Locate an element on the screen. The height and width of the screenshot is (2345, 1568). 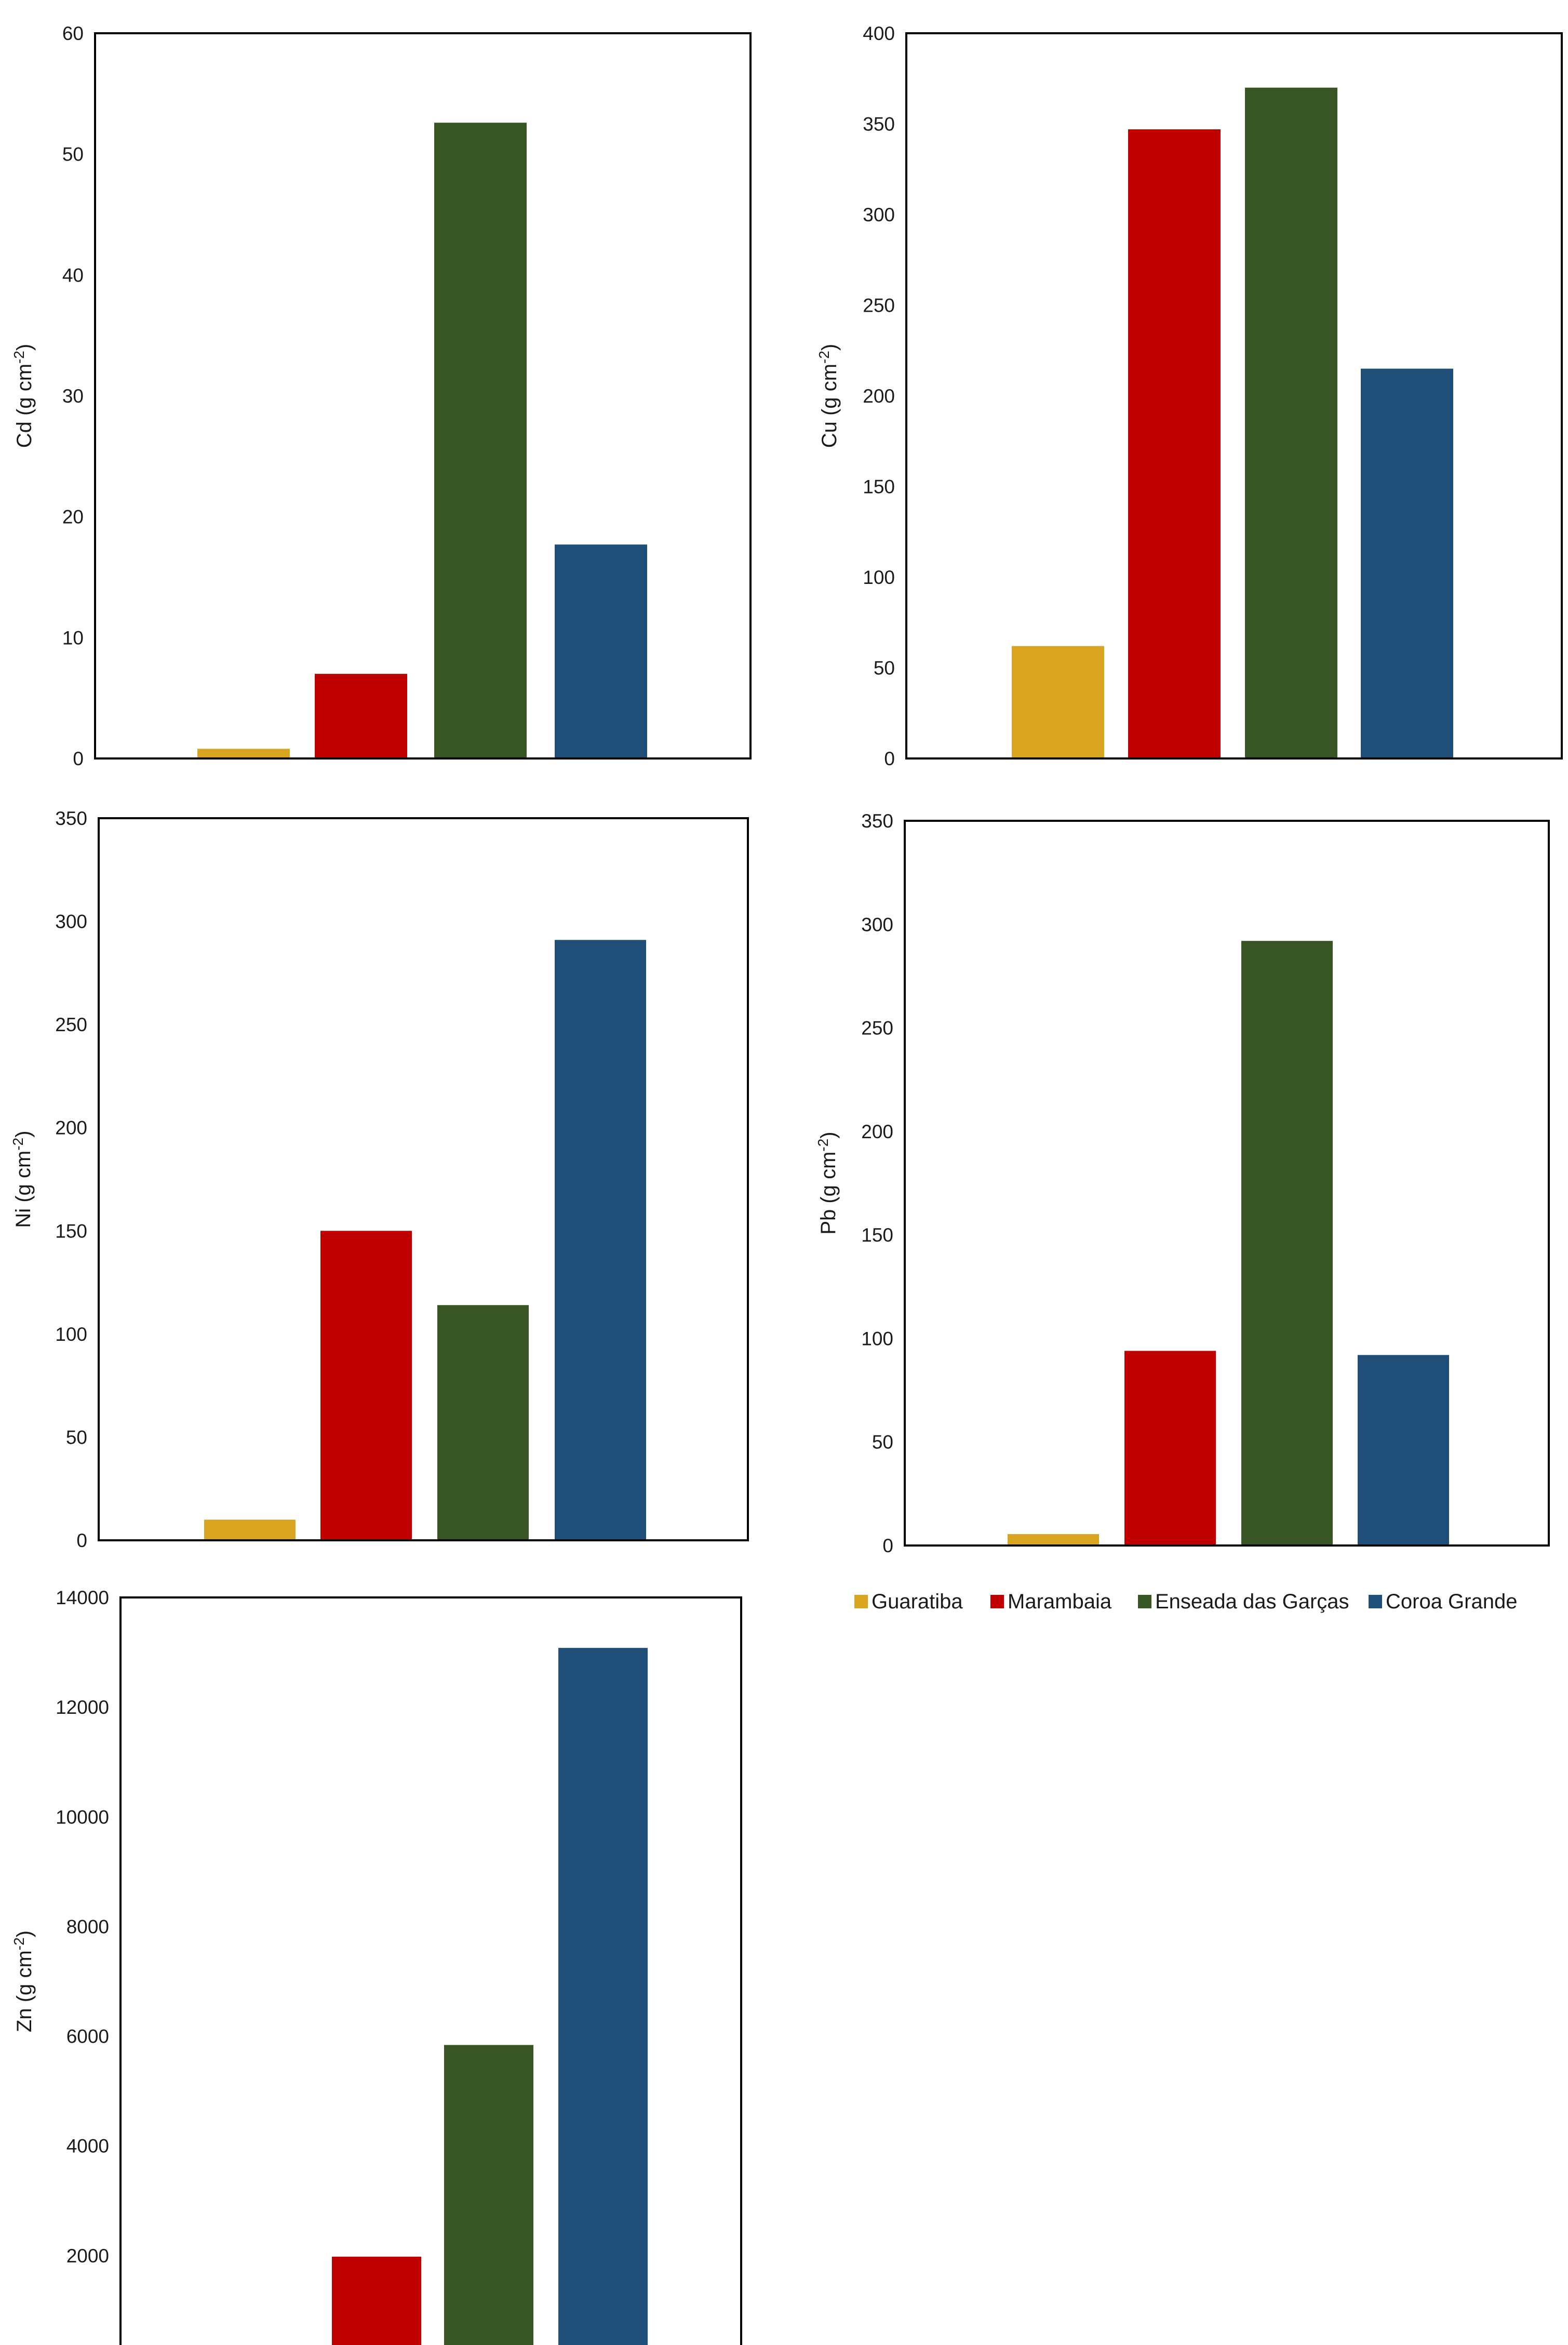
bar-cu-coroa-grande is located at coordinates (1407, 563).